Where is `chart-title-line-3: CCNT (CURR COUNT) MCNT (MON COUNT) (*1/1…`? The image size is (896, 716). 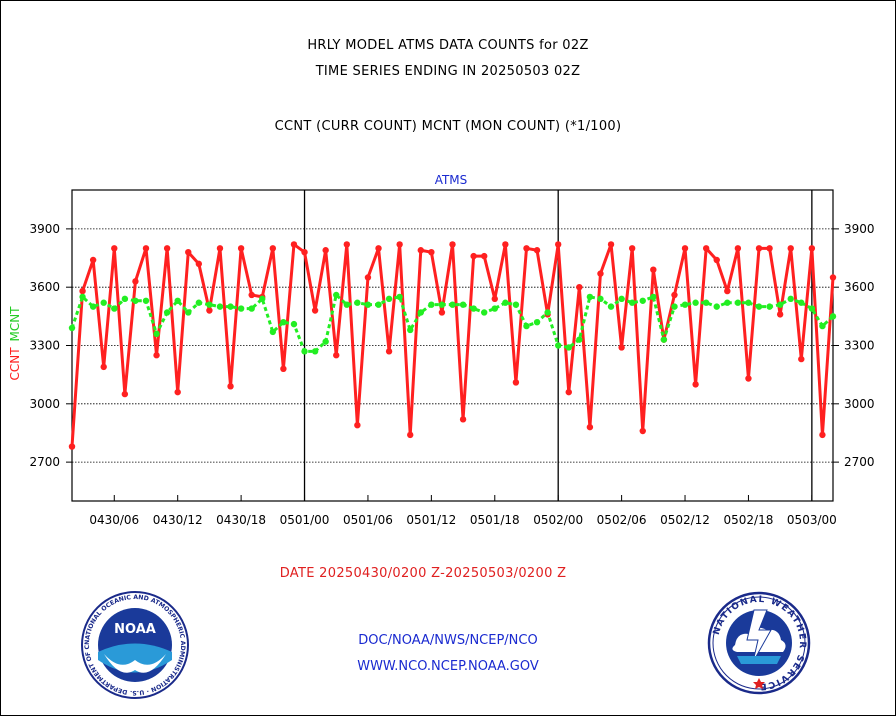
chart-title-line-3: CCNT (CURR COUNT) MCNT (MON COUNT) (*1/1… is located at coordinates (448, 126).